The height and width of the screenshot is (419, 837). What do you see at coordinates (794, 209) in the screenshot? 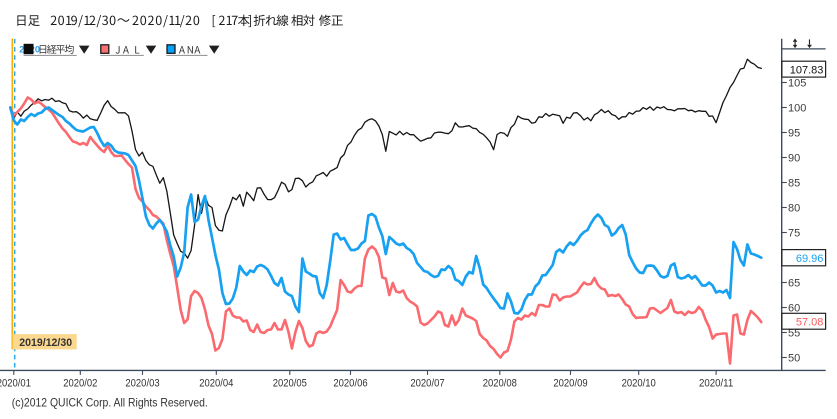
I see `svg-text: 80` at bounding box center [794, 209].